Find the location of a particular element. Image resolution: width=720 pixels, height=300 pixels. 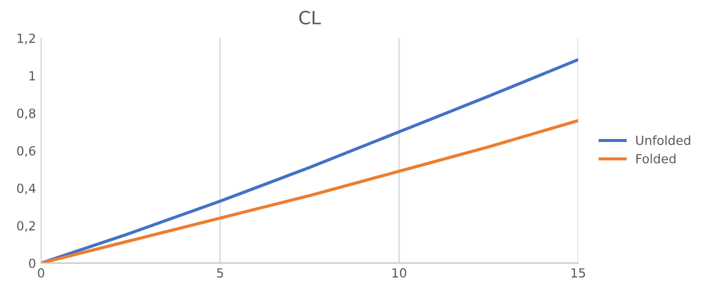

y-tick-label: 0,2 is located at coordinates (26, 226).